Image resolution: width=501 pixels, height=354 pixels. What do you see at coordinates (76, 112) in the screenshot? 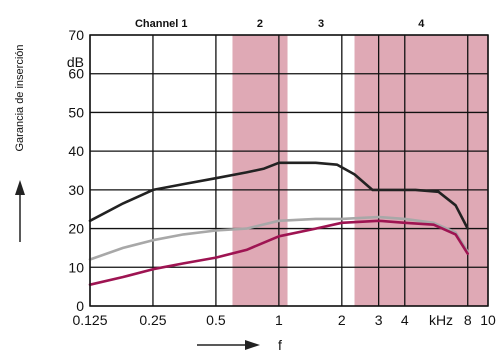
I see `y-tick-label-5: 50` at bounding box center [76, 112].